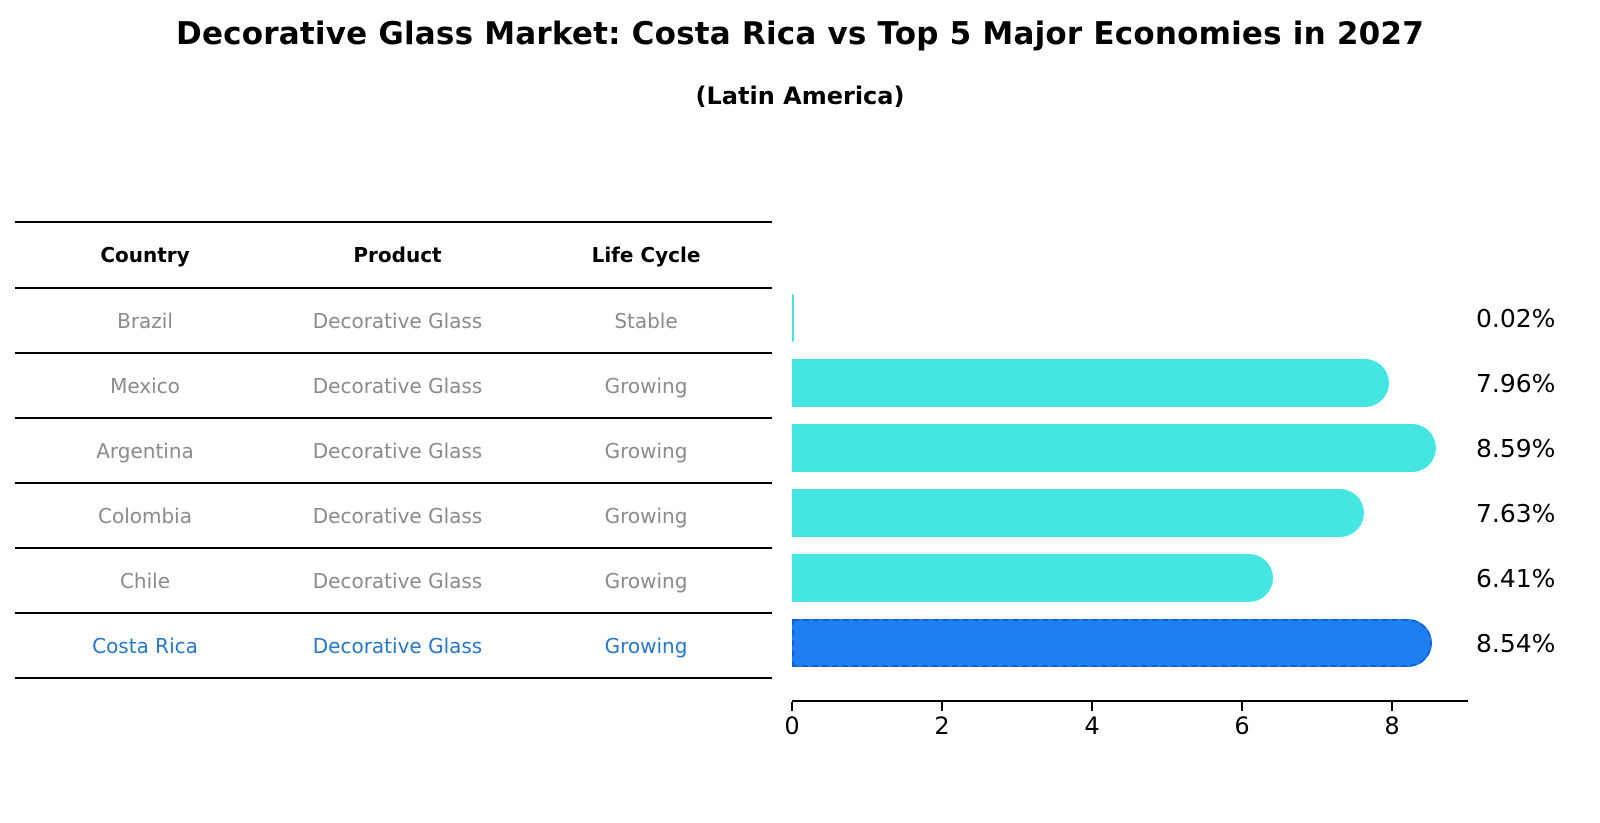 The image size is (1600, 823). Describe the element at coordinates (1516, 643) in the screenshot. I see `value-label-costa-rica: 8.54%` at that location.